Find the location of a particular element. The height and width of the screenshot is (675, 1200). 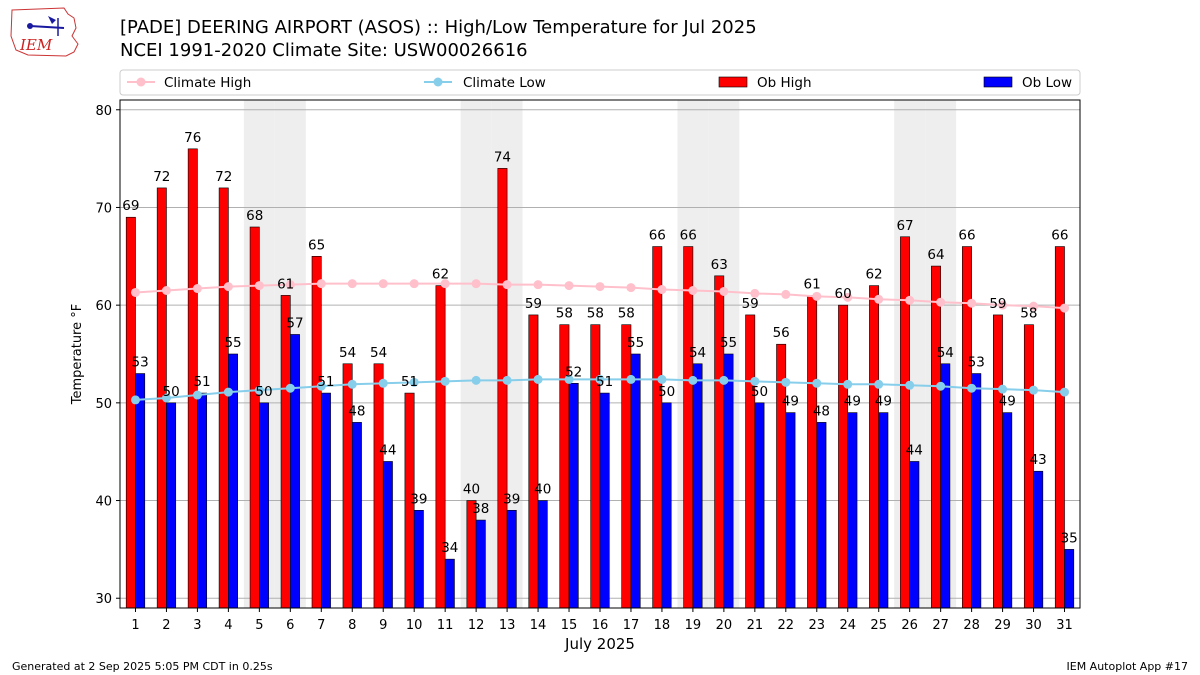

y-tick-label: 30 is located at coordinates (103, 599).